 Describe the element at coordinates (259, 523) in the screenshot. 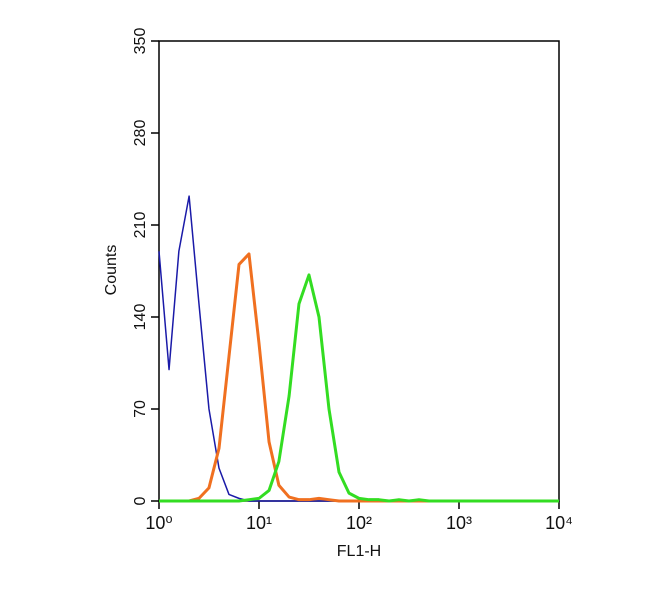

I see `x-tick-label: 10¹` at that location.